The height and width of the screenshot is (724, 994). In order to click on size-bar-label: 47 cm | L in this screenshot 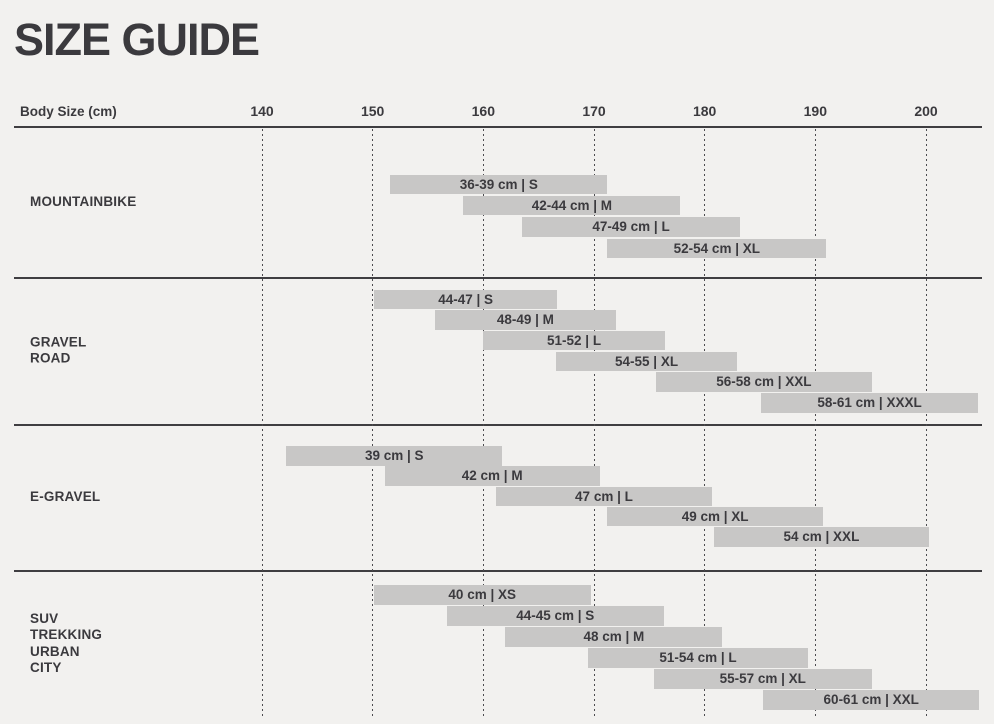, I will do `click(604, 496)`.